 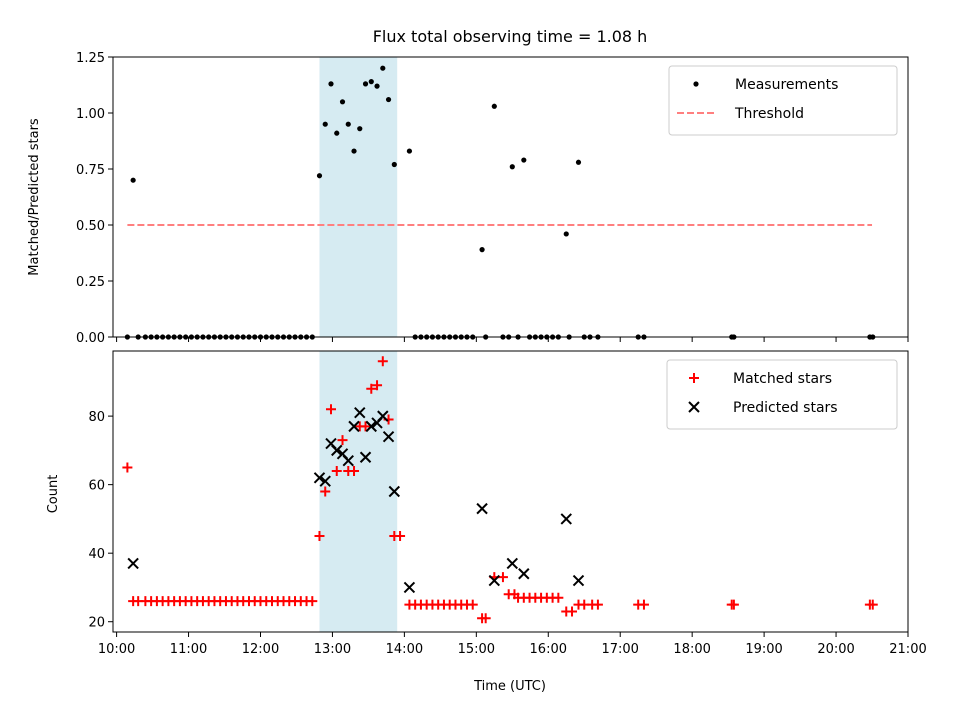 I want to click on y-tick-label: 80, so click(x=96, y=417).